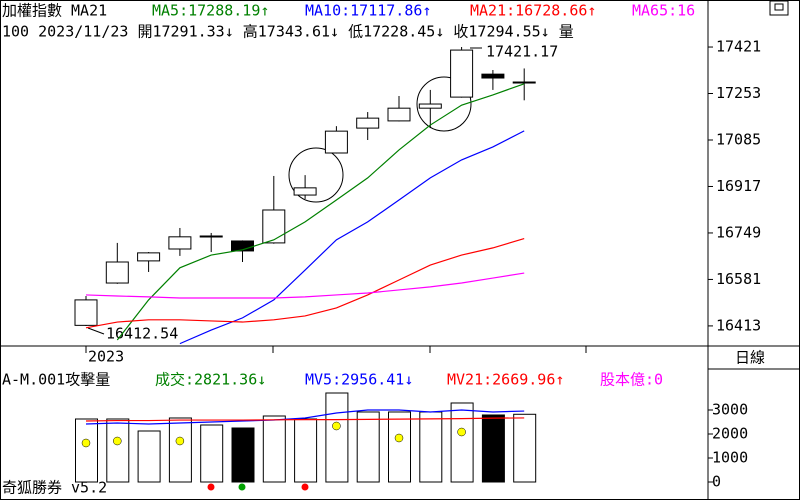 Image resolution: width=800 pixels, height=500 pixels. What do you see at coordinates (750, 358) in the screenshot?
I see `period-label: 日線` at bounding box center [750, 358].